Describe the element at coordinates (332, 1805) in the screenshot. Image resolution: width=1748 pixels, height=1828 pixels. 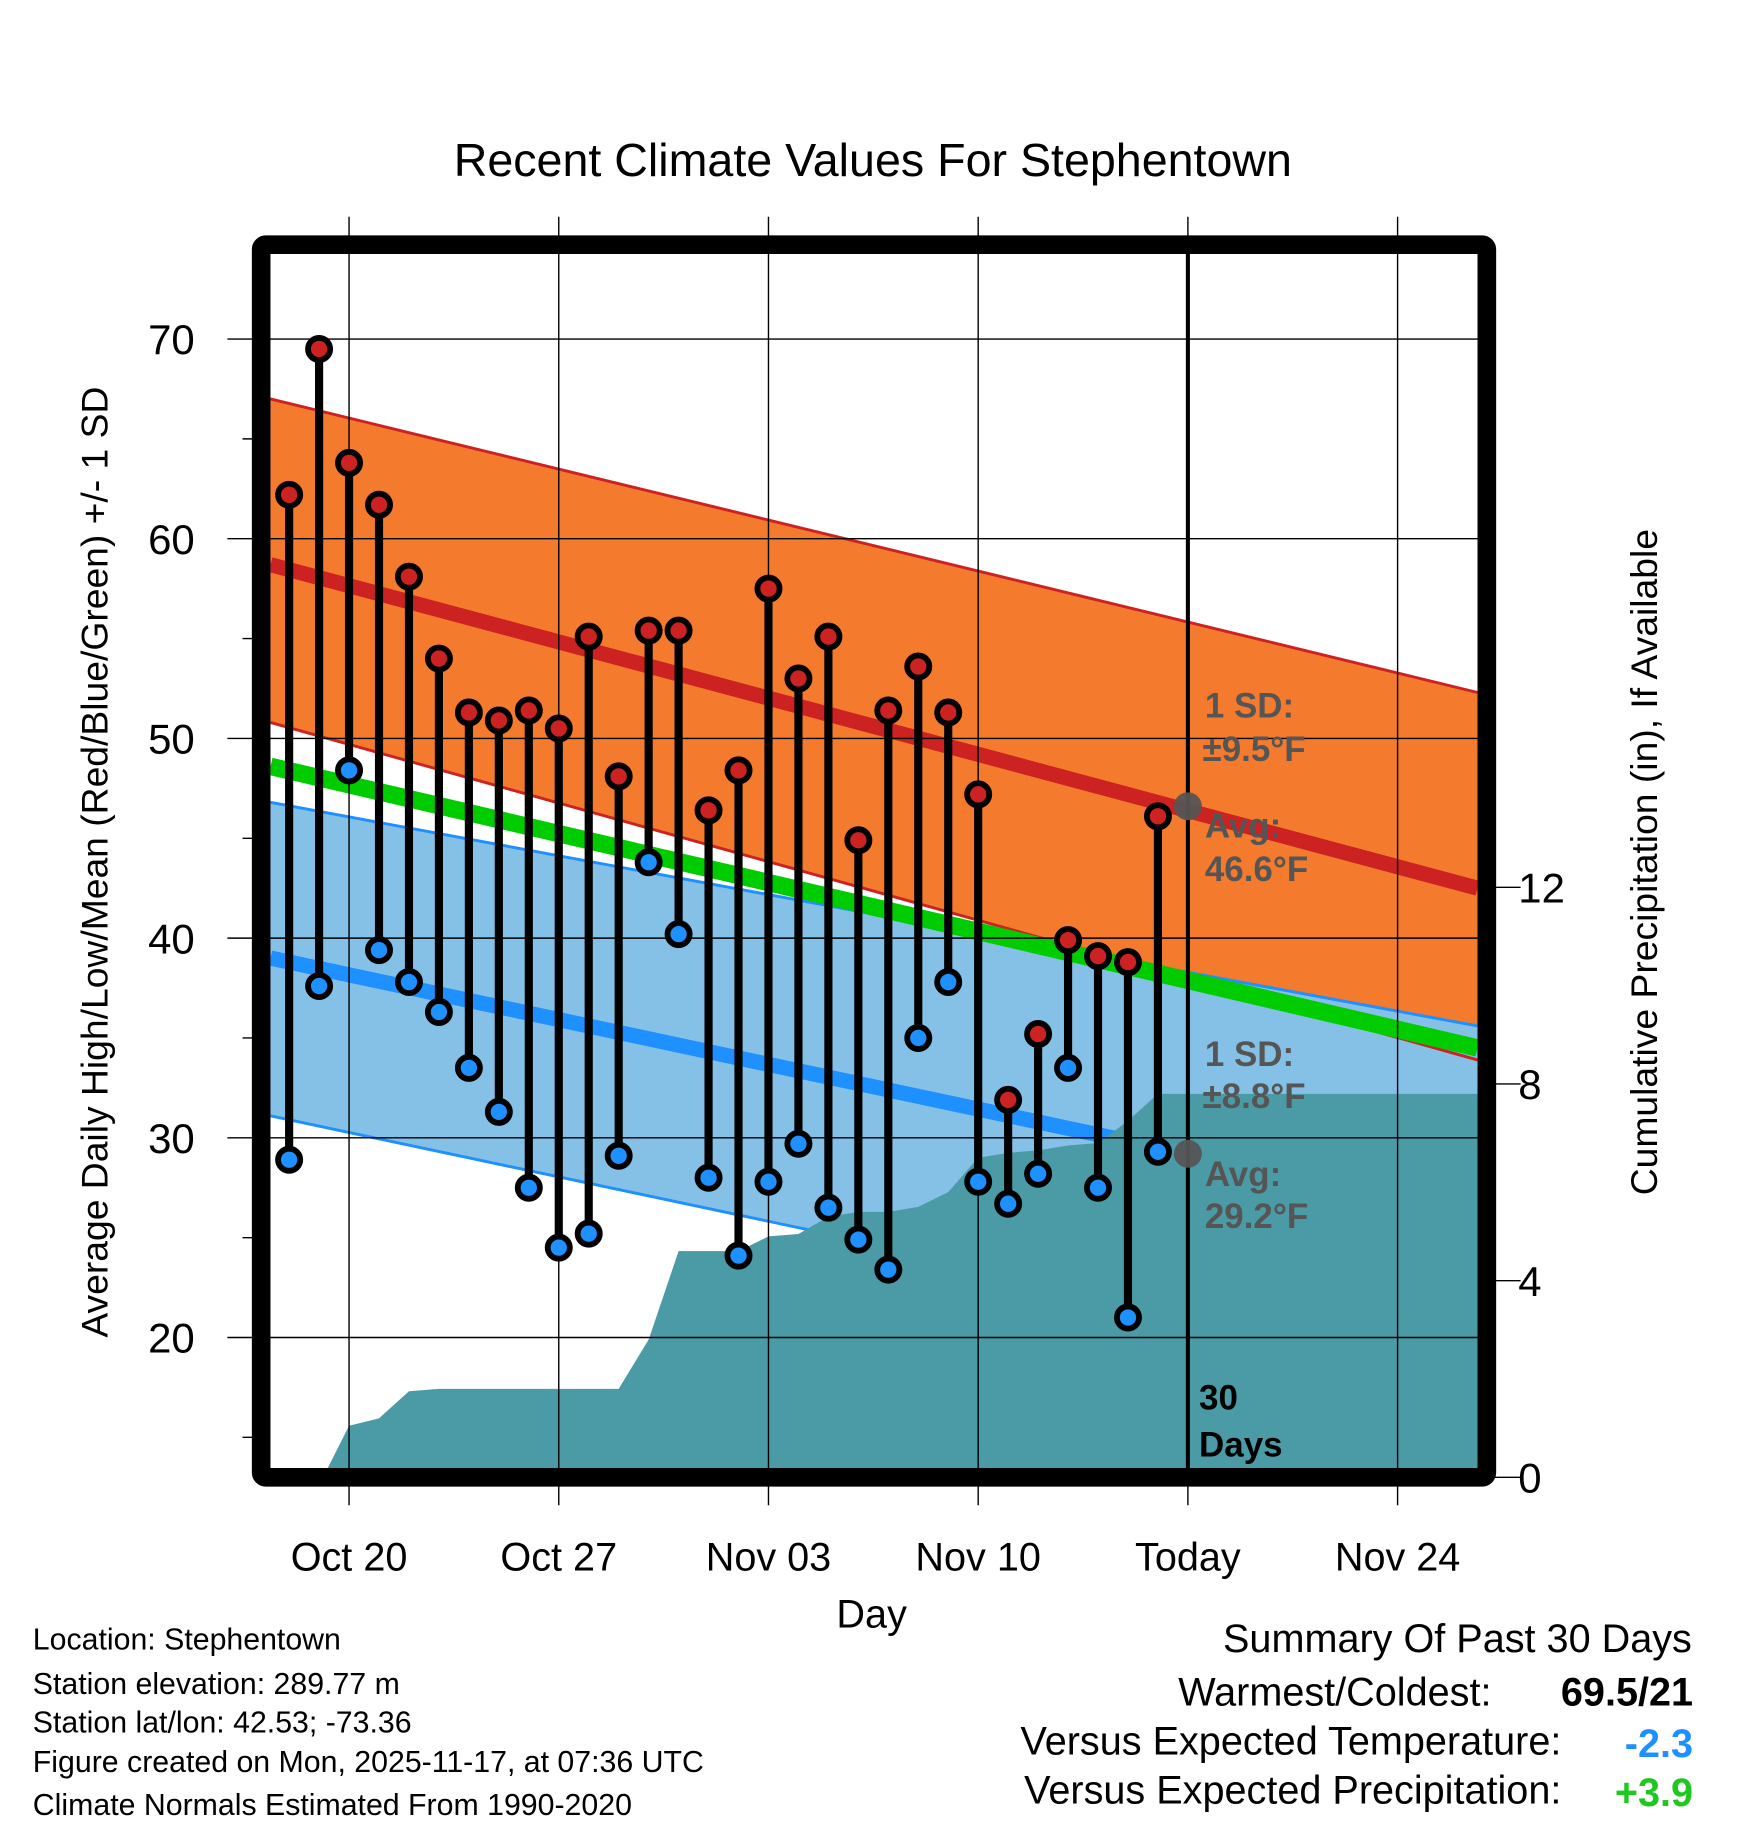
I see `normals-text: Climate Normals Estimated From 1990-2020` at that location.